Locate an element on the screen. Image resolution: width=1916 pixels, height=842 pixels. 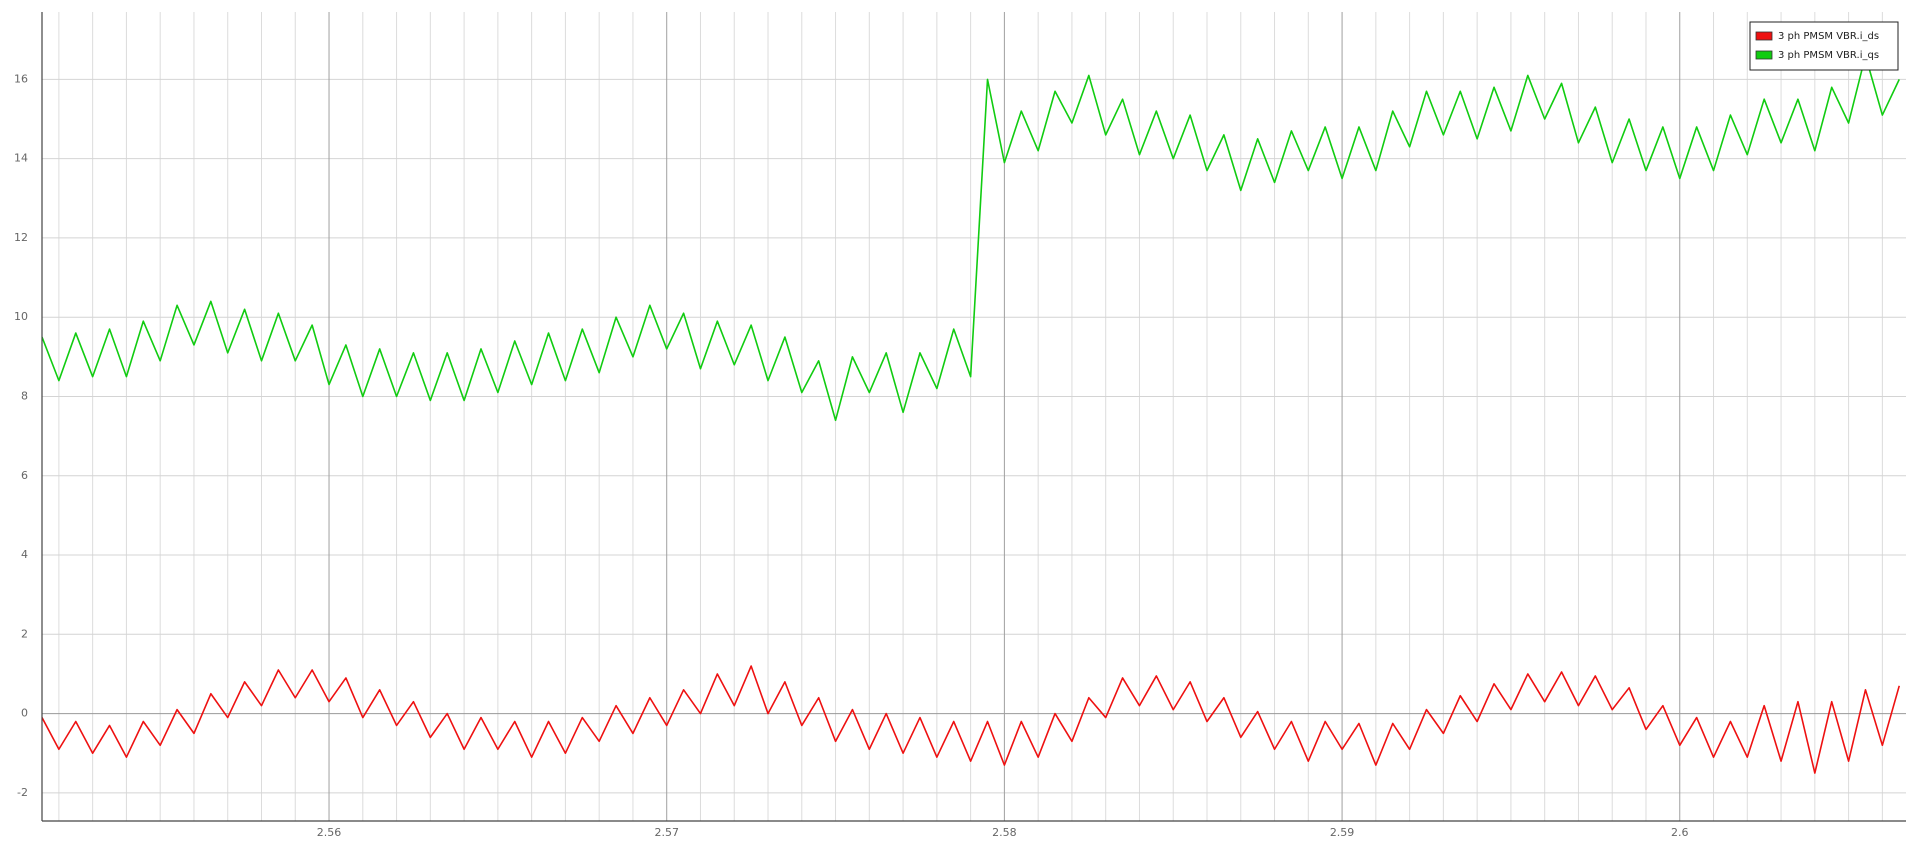
legend-label: 3 ph PMSM VBR.i_qs is located at coordinates (1828, 55).